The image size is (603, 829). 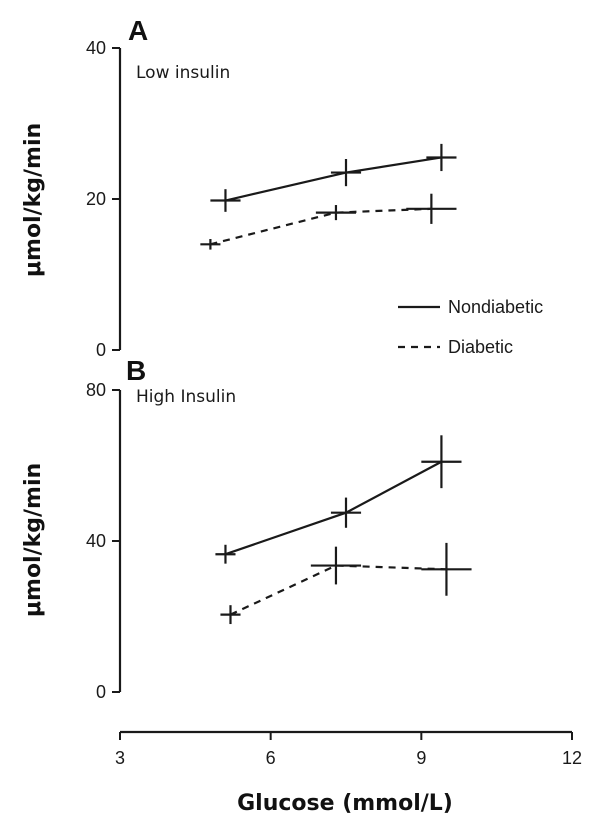 What do you see at coordinates (345, 803) in the screenshot?
I see `x-axis-label: Glucose (mmol/L)` at bounding box center [345, 803].